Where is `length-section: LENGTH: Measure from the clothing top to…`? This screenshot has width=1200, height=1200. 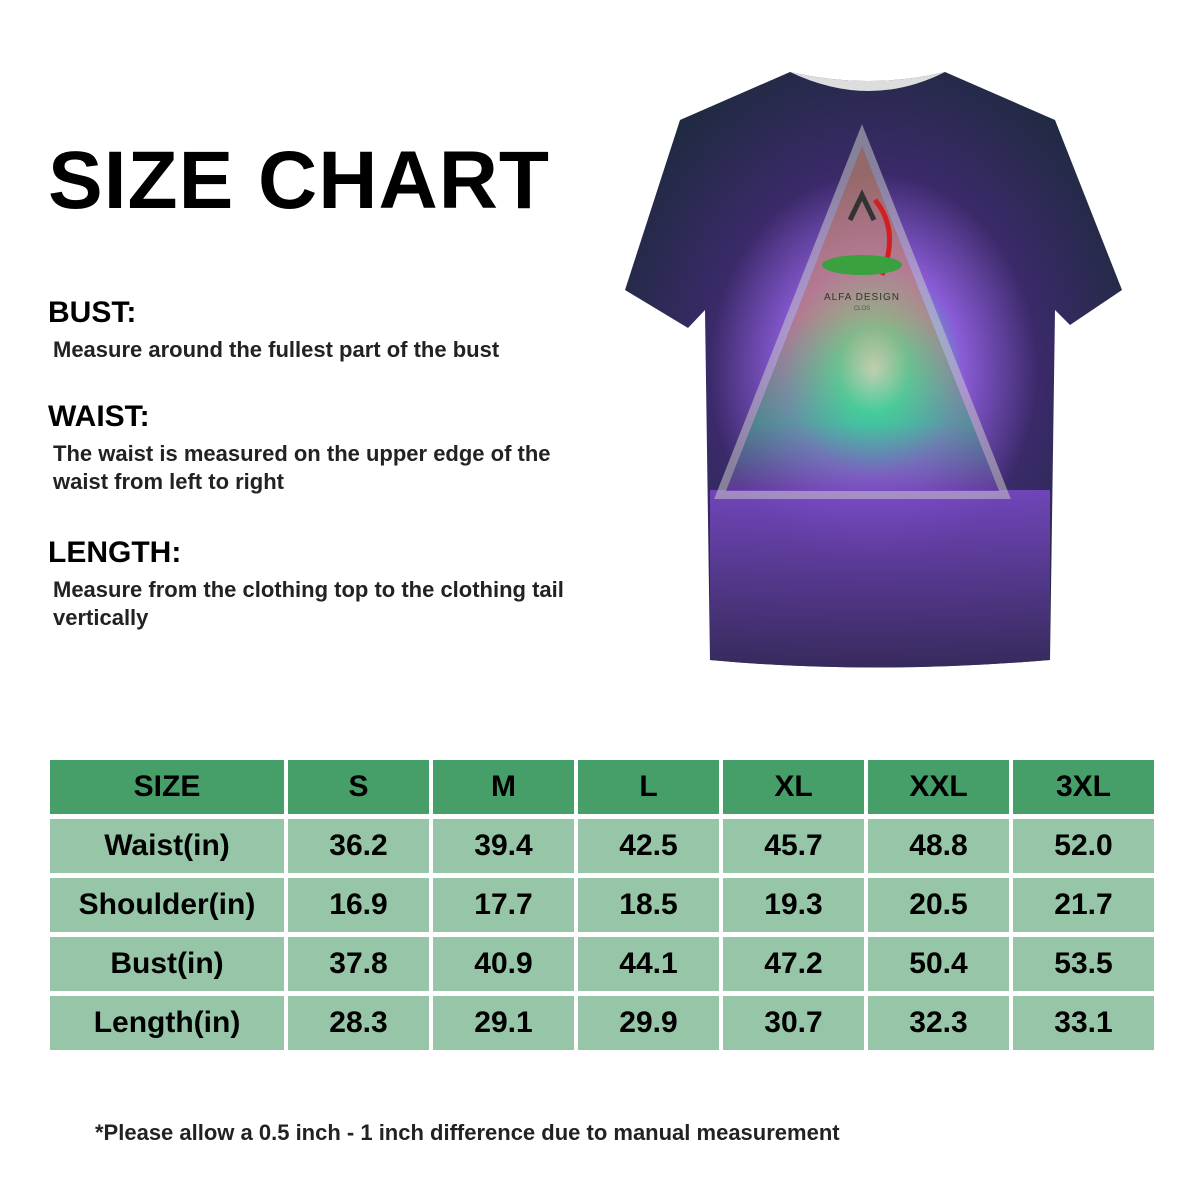 length-section: LENGTH: Measure from the clothing top to… is located at coordinates (320, 585).